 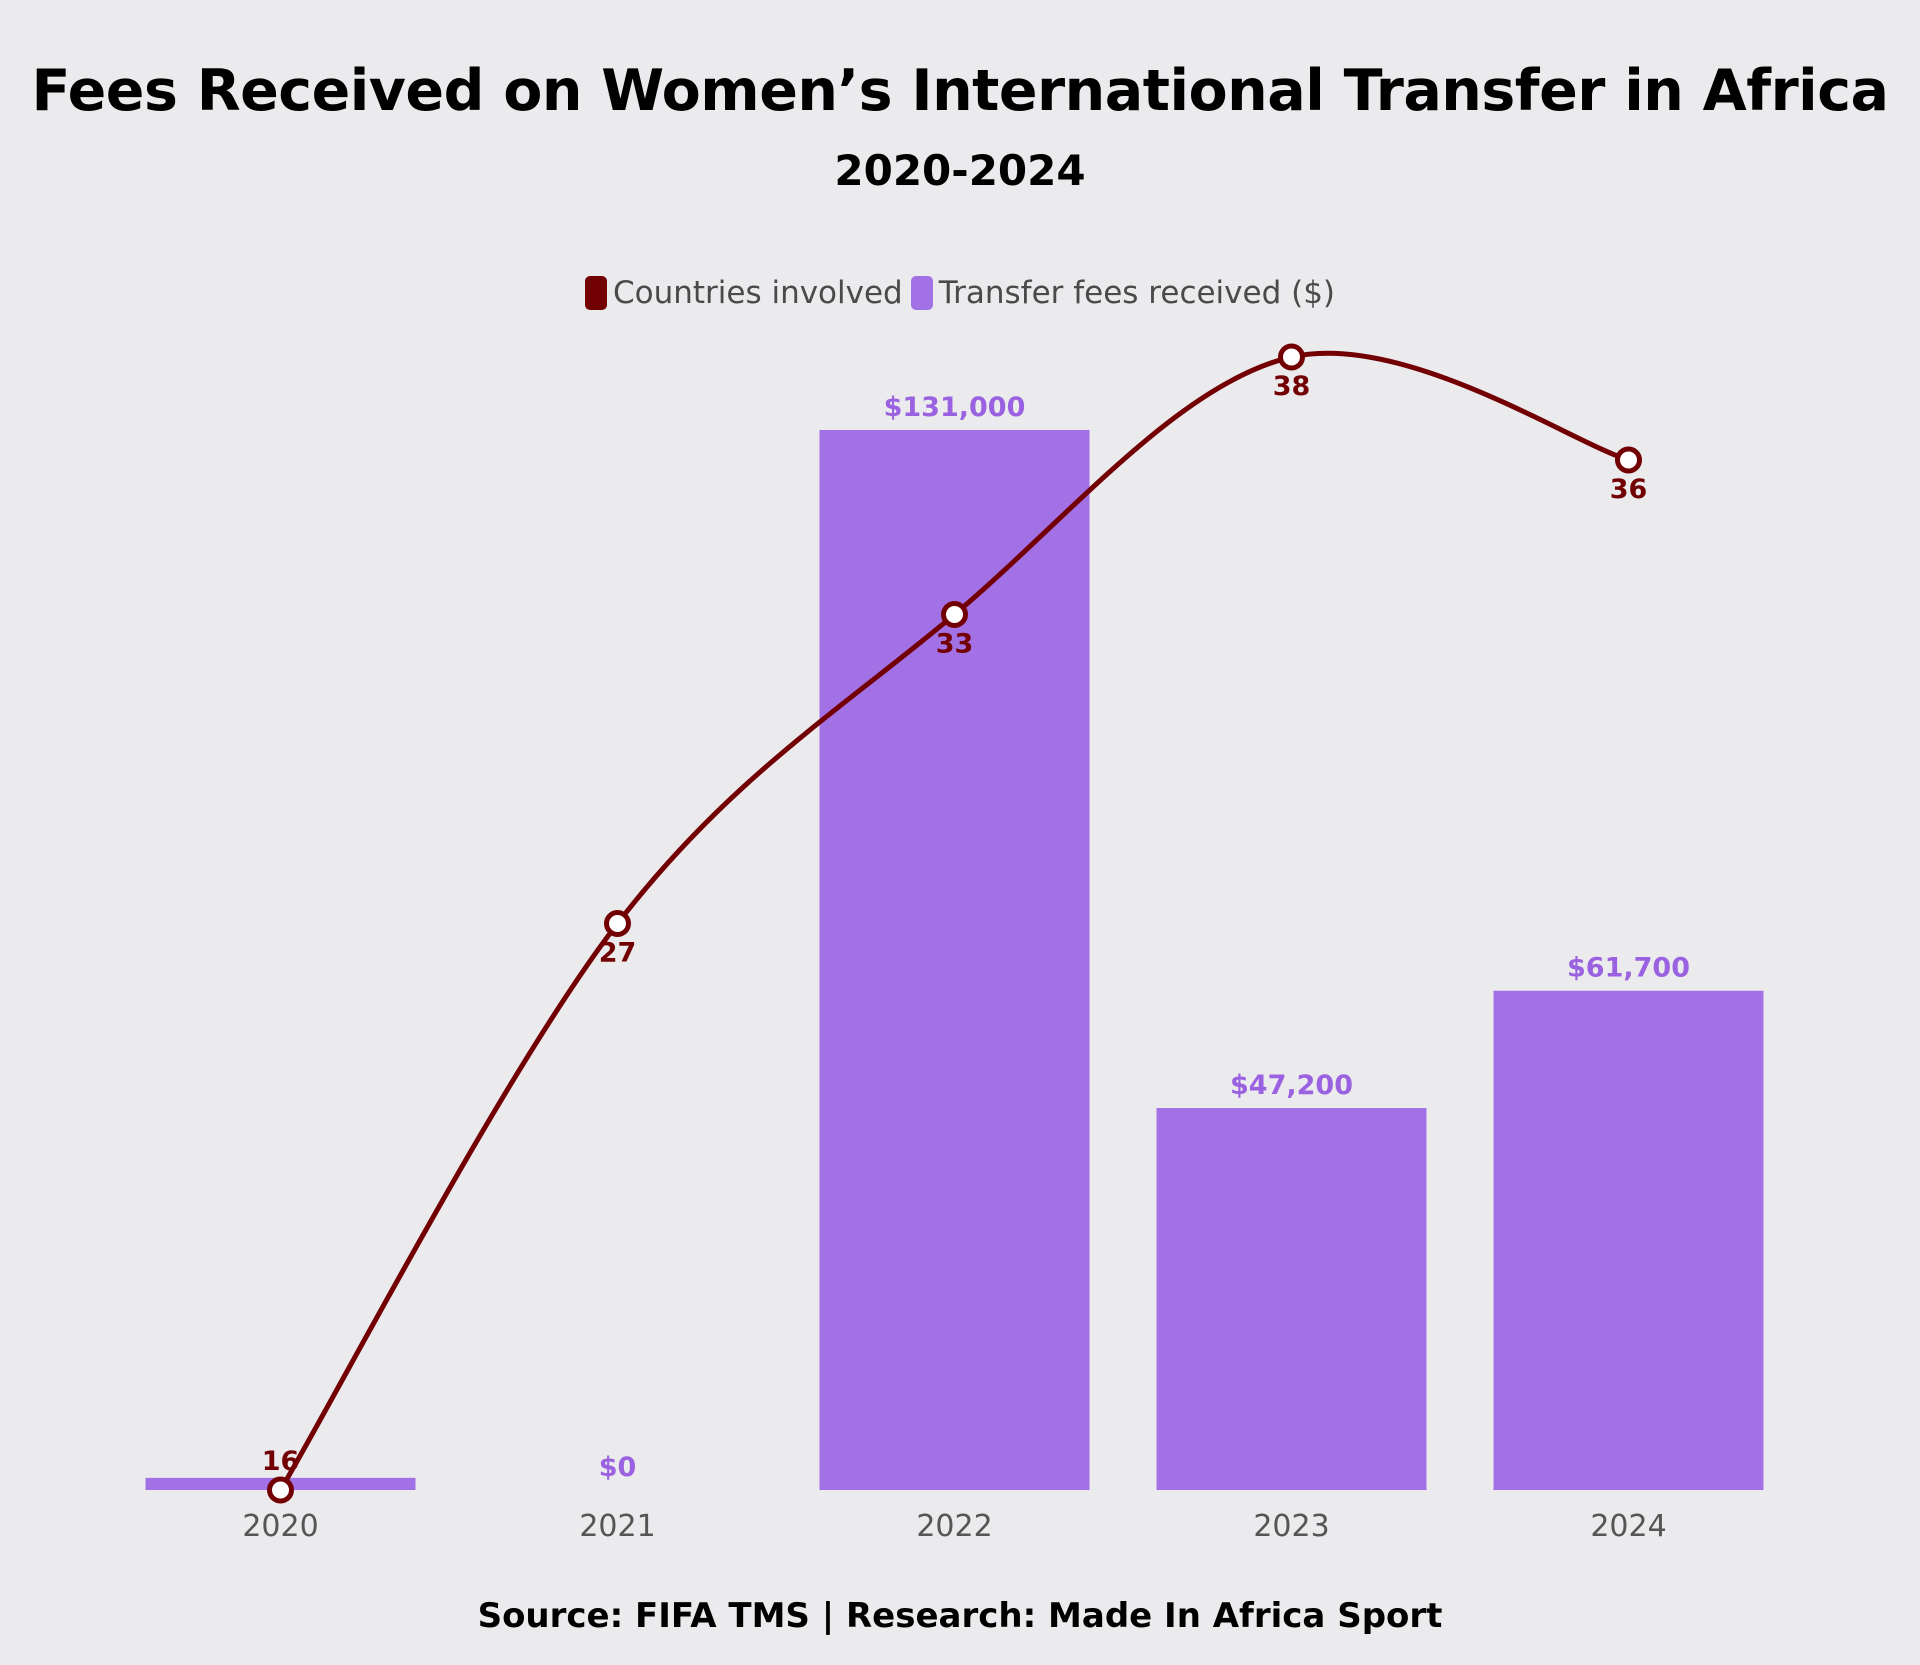 What do you see at coordinates (1291, 357) in the screenshot?
I see `point-2023` at bounding box center [1291, 357].